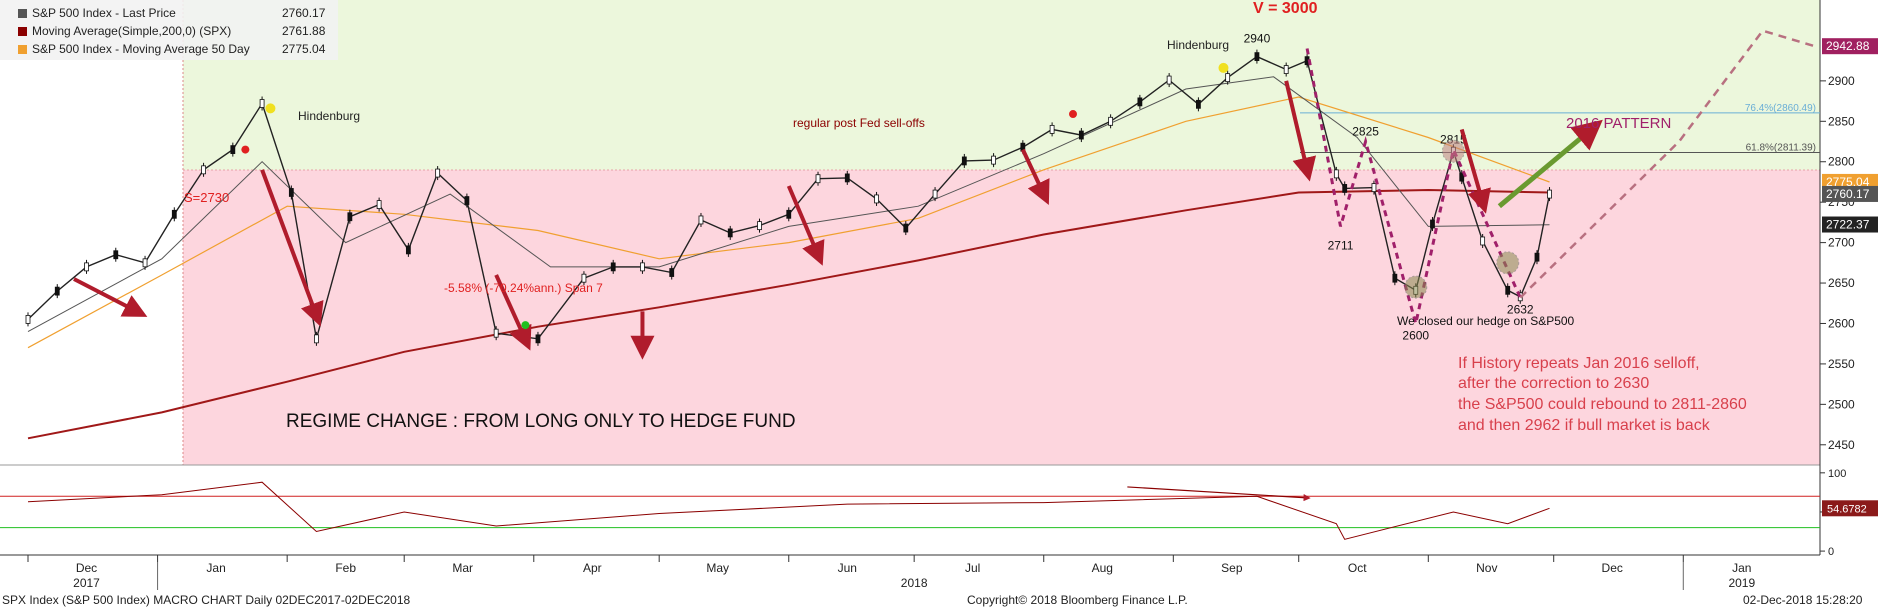 Image resolution: width=1878 pixels, height=609 pixels. Describe the element at coordinates (304, 49) in the screenshot. I see `legend-value-3: 2775.04` at that location.